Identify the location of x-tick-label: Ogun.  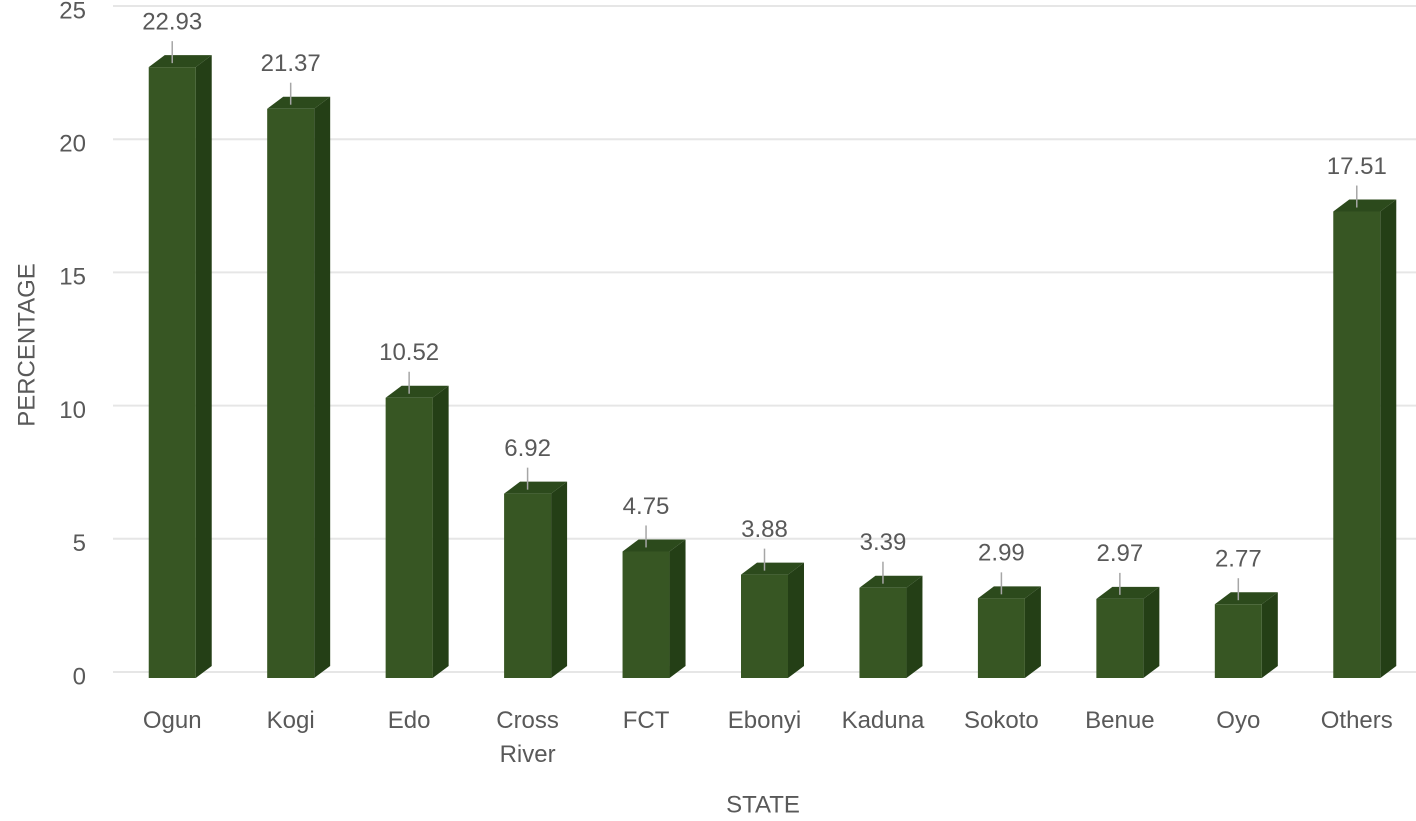
(172, 720).